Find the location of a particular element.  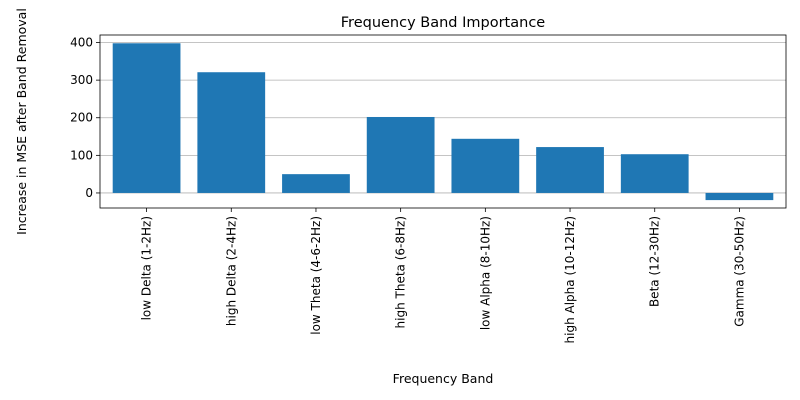

y-tick-label: 100 is located at coordinates (81, 155).